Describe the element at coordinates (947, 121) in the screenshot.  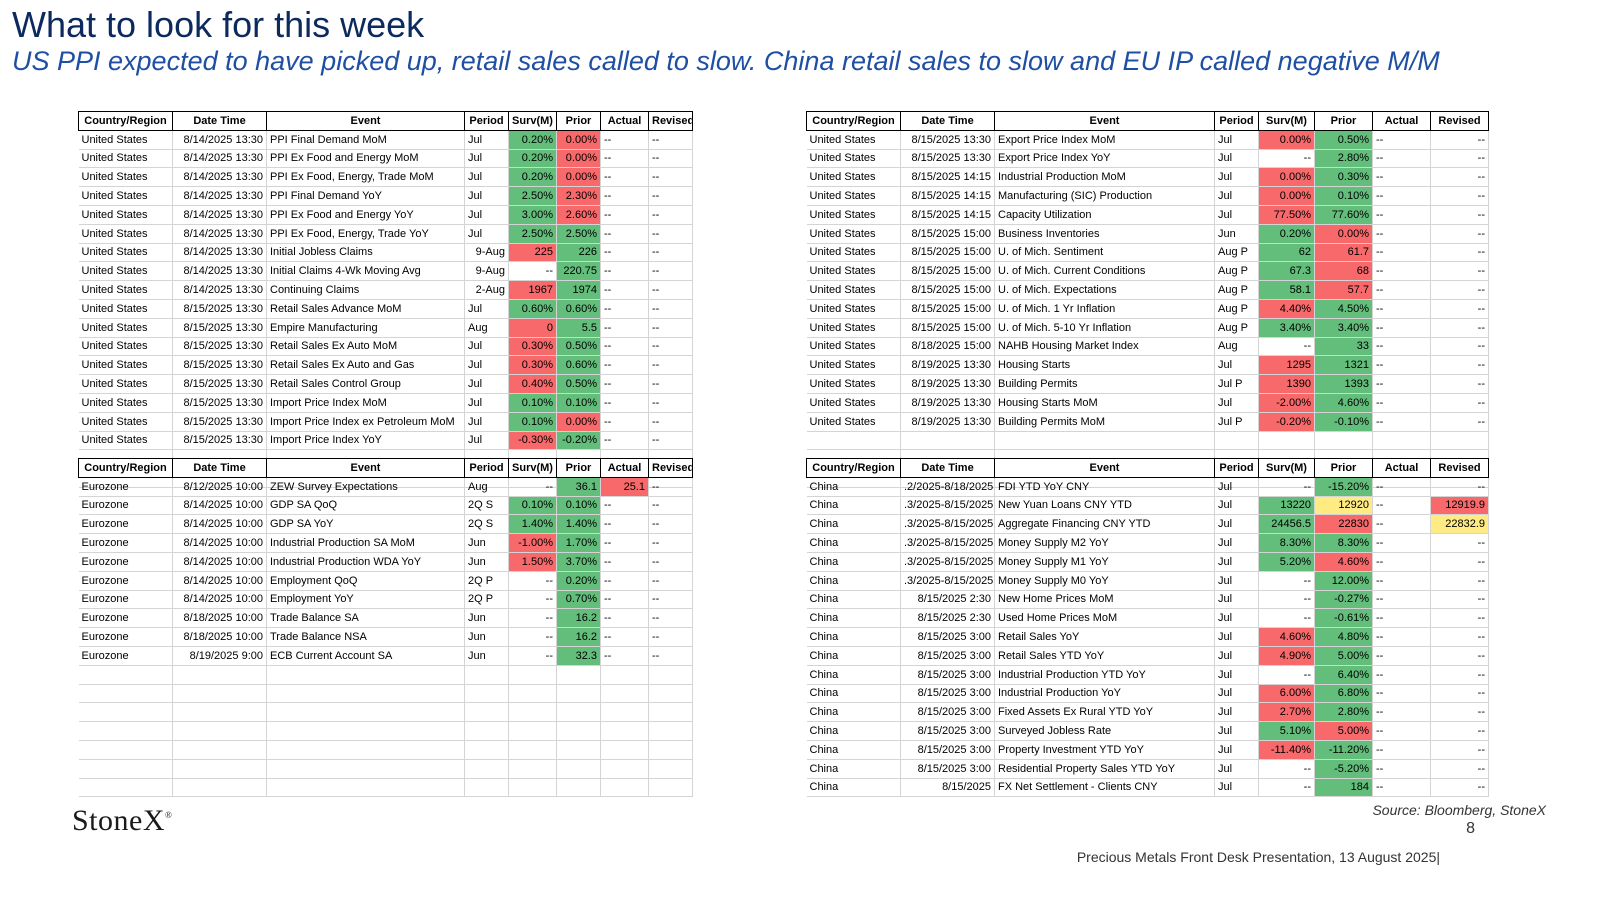
I see `column-header: Date Time` at that location.